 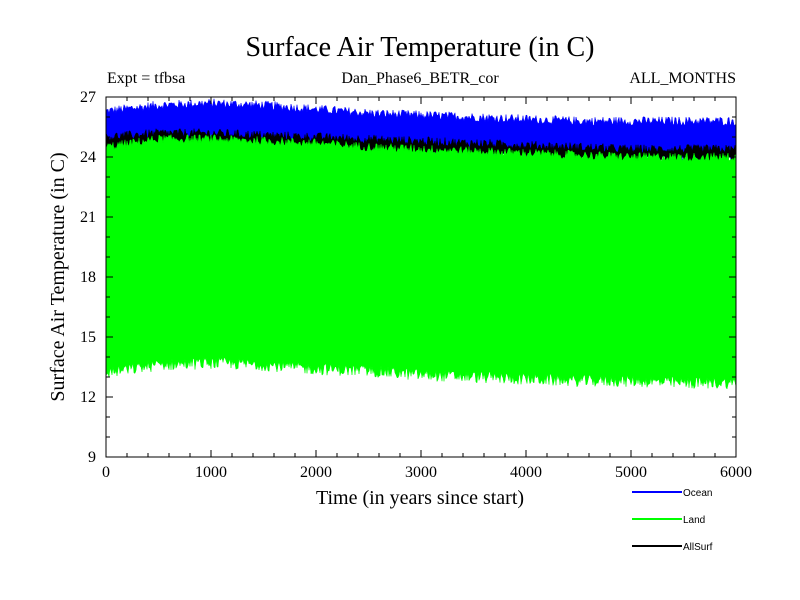 I want to click on legend-label-allsurf: AllSurf, so click(x=698, y=547).